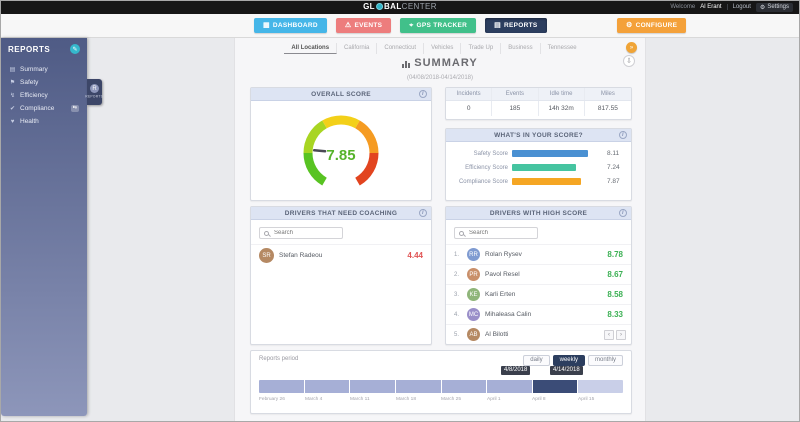  I want to click on app-logo: GL BAL CENTER, so click(400, 6).